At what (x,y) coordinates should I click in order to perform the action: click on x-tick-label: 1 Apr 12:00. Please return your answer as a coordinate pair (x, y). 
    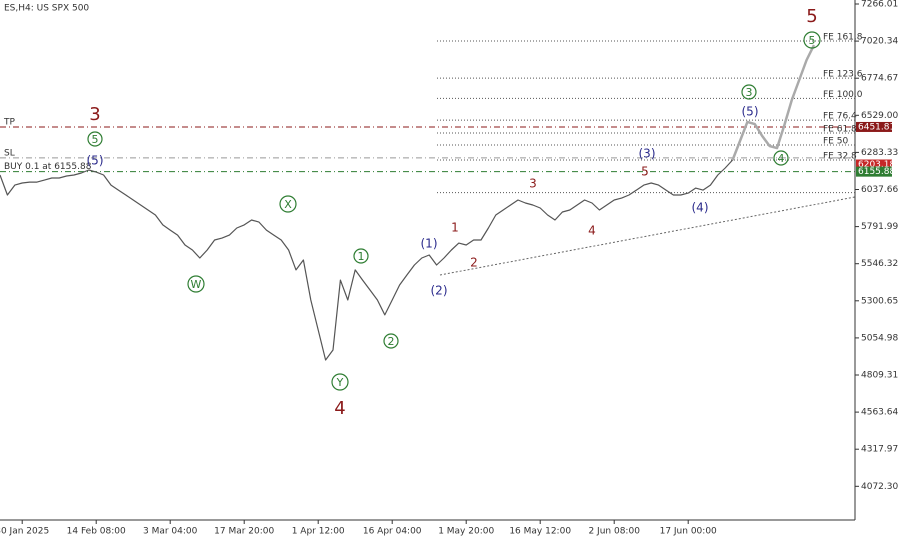
    Looking at the image, I should click on (318, 532).